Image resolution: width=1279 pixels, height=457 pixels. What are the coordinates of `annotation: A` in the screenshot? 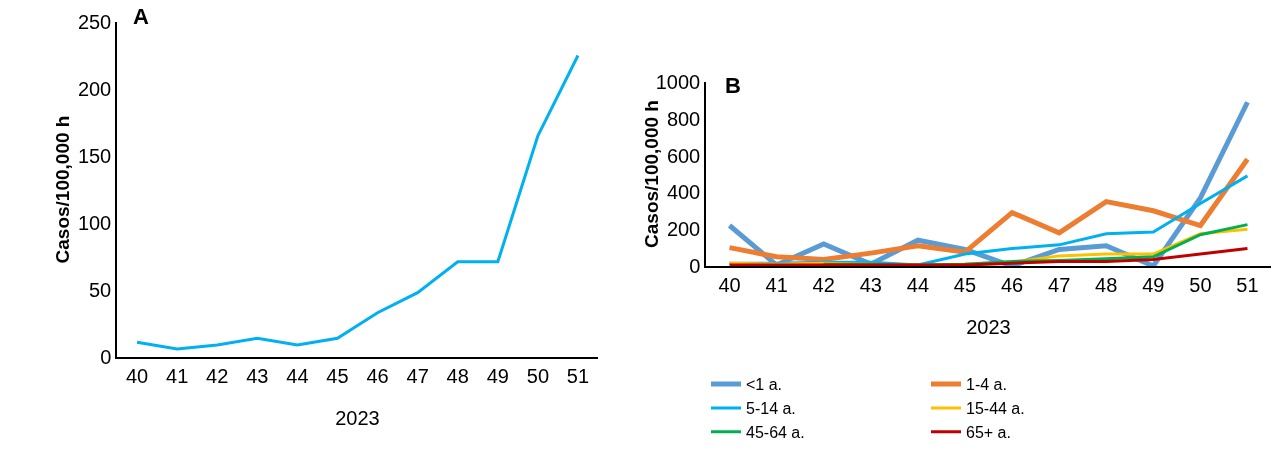 It's located at (141, 16).